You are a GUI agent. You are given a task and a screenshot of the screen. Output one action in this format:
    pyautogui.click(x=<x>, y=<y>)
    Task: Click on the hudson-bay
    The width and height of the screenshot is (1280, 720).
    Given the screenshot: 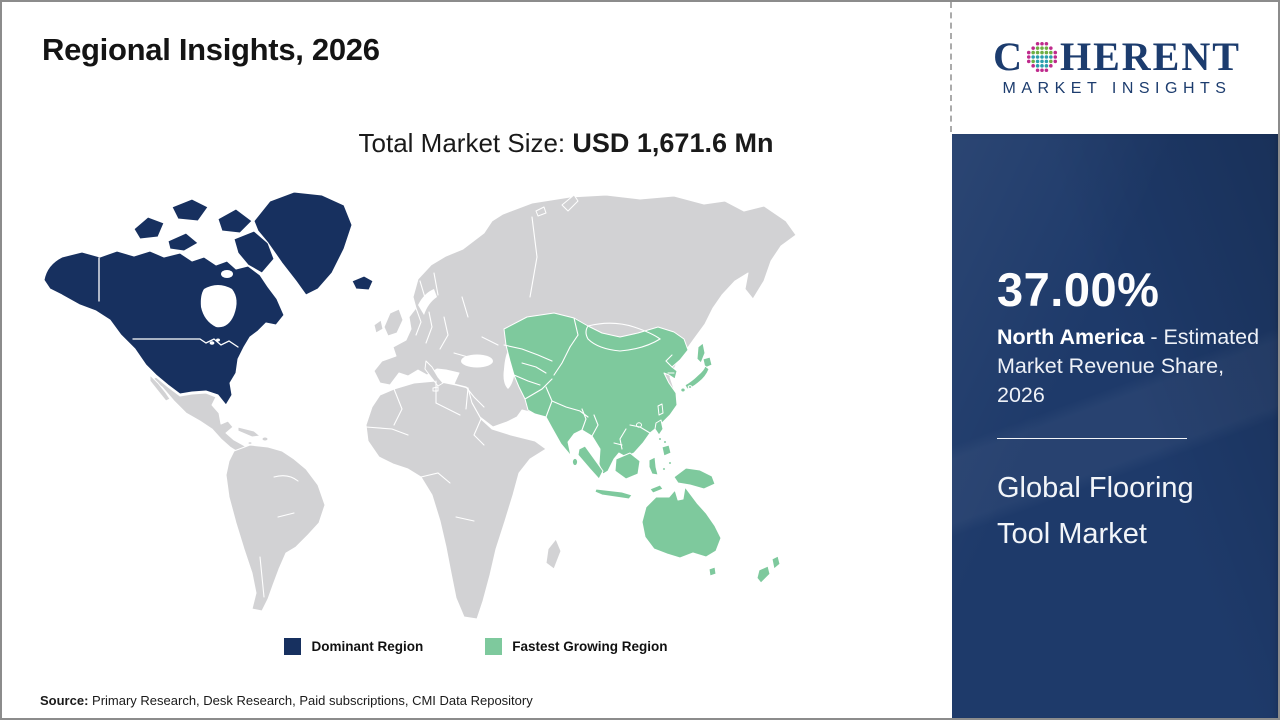 What is the action you would take?
    pyautogui.click(x=218, y=306)
    